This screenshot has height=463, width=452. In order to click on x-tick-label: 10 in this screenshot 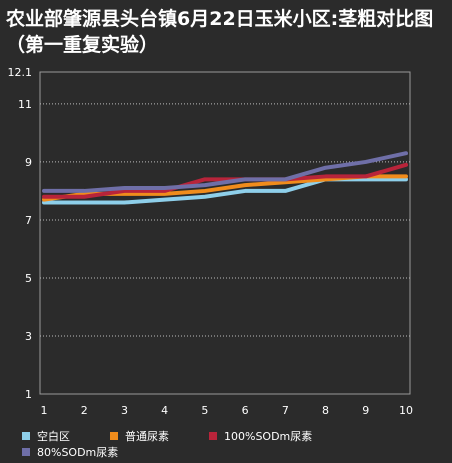, I will do `click(406, 410)`.